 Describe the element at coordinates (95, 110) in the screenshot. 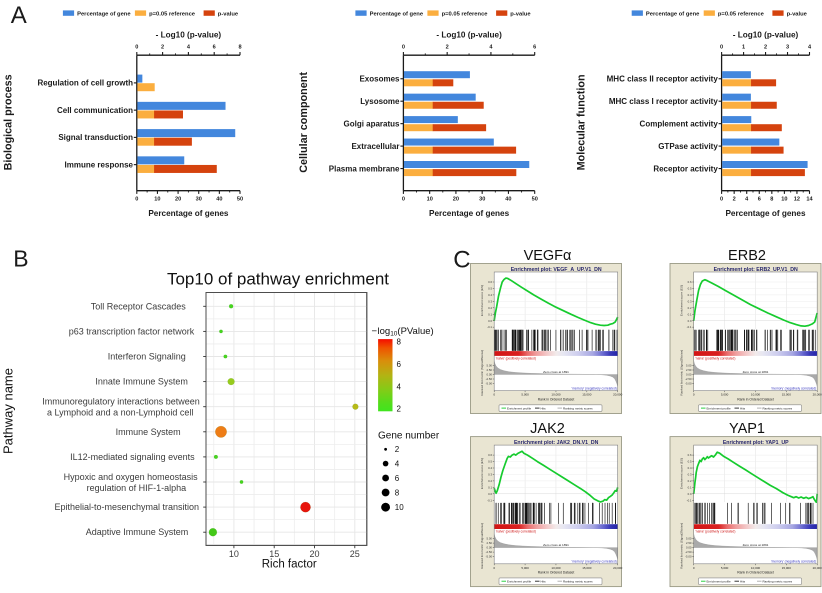

I see `svg-text: Cell communication` at that location.